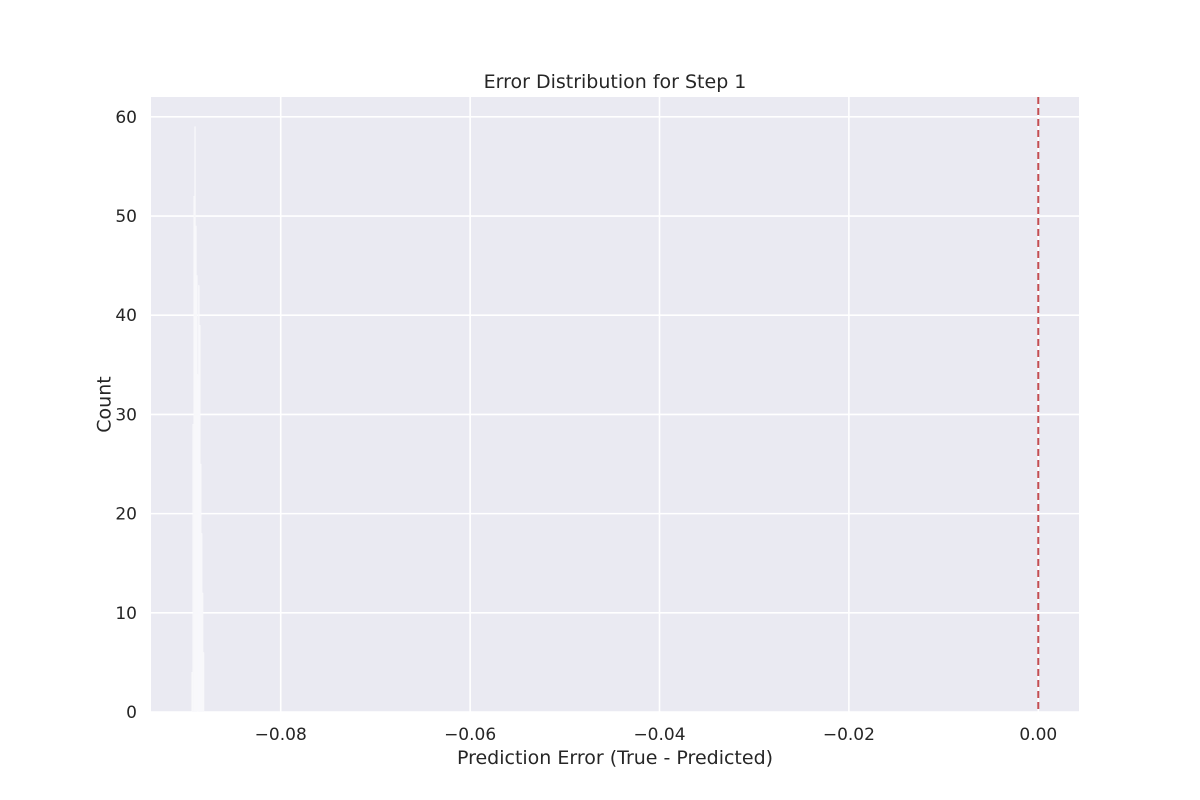  What do you see at coordinates (126, 118) in the screenshot?
I see `y-tick-label: 60` at bounding box center [126, 118].